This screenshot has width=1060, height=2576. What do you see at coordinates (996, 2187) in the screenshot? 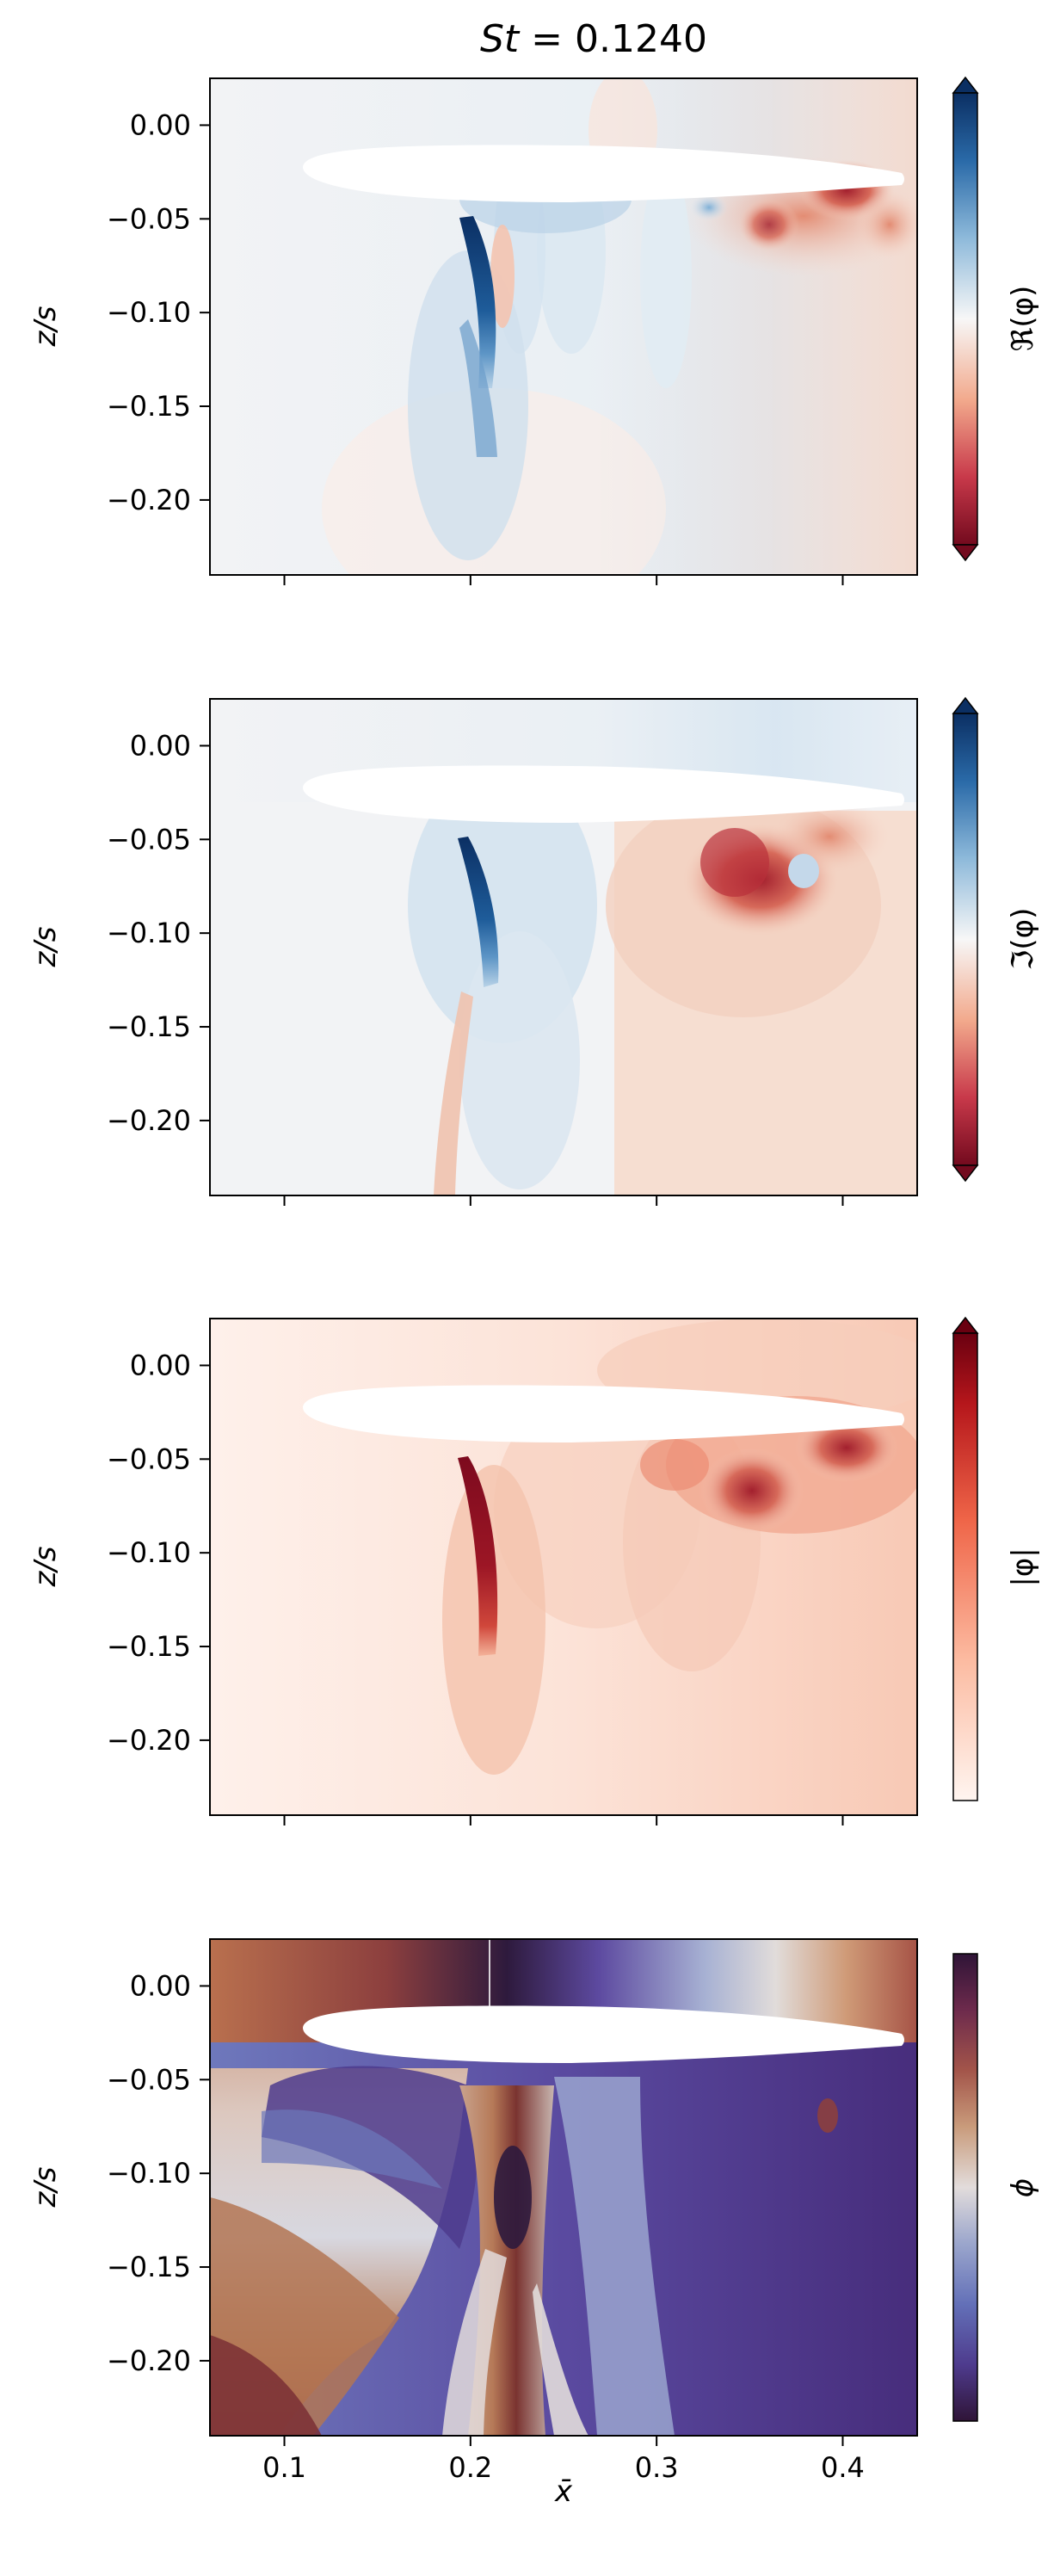
I see `colorbar-phase: ϕ` at bounding box center [996, 2187].